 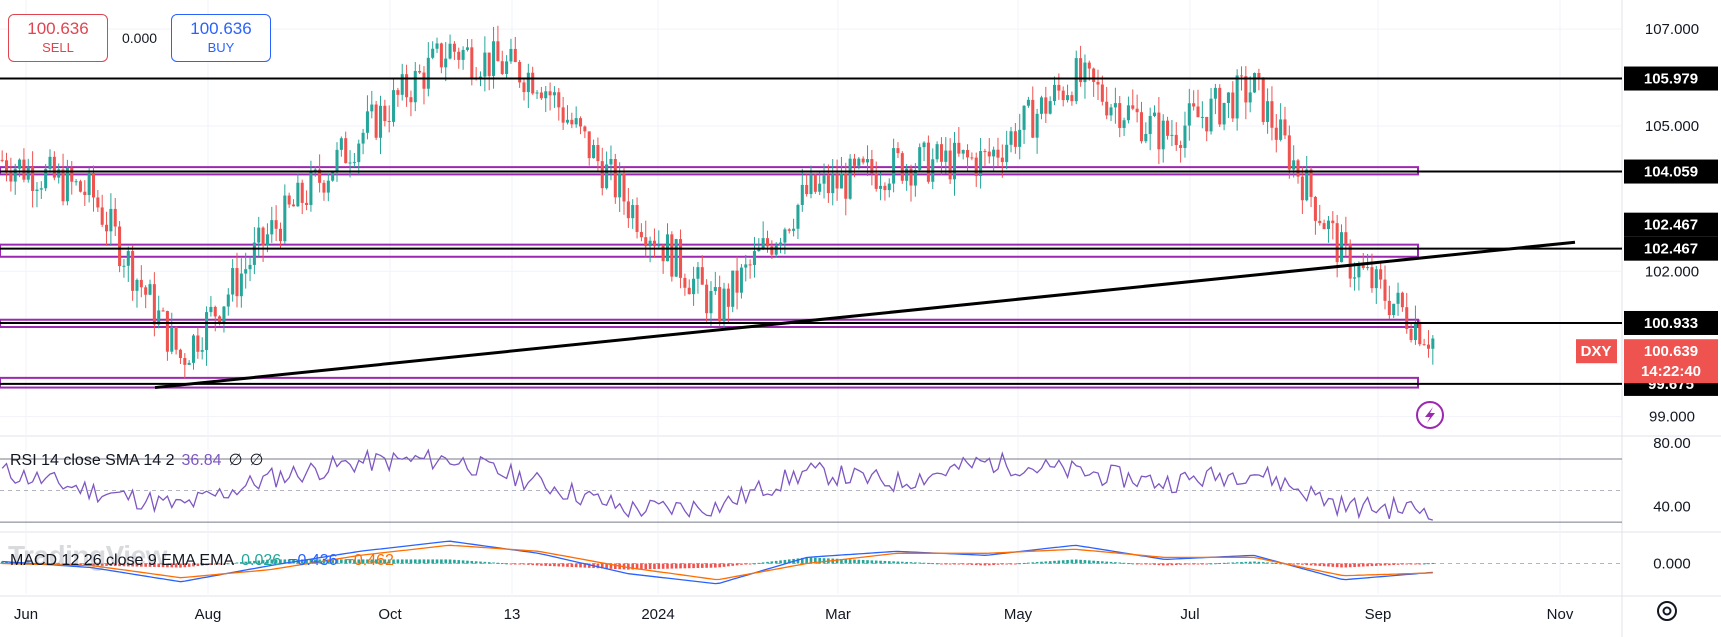 I want to click on settings-gear-icon, so click(x=1667, y=611).